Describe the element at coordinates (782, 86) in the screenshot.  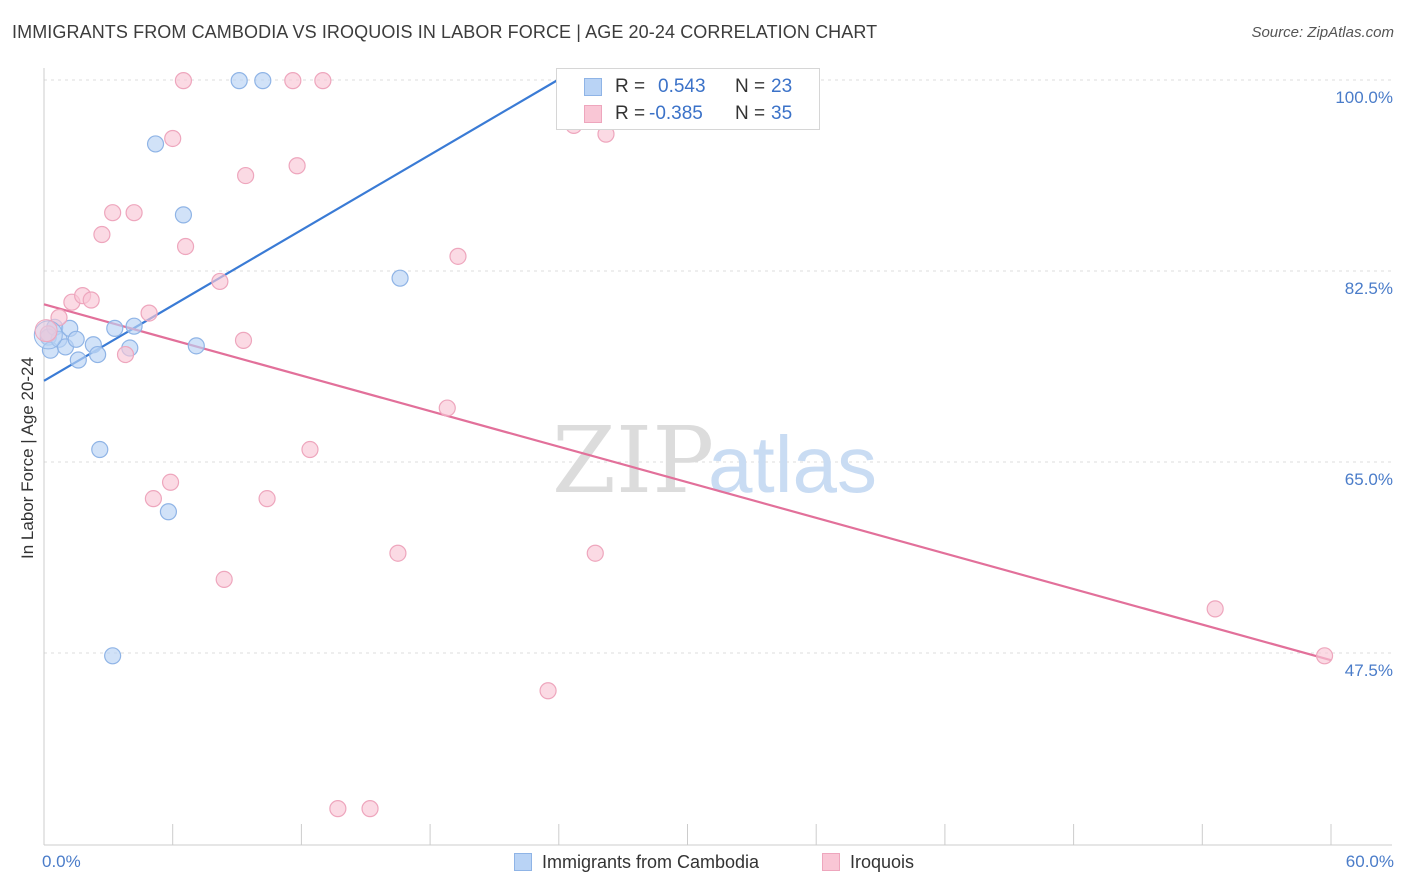
I see `n-value-cambodia: 23` at that location.